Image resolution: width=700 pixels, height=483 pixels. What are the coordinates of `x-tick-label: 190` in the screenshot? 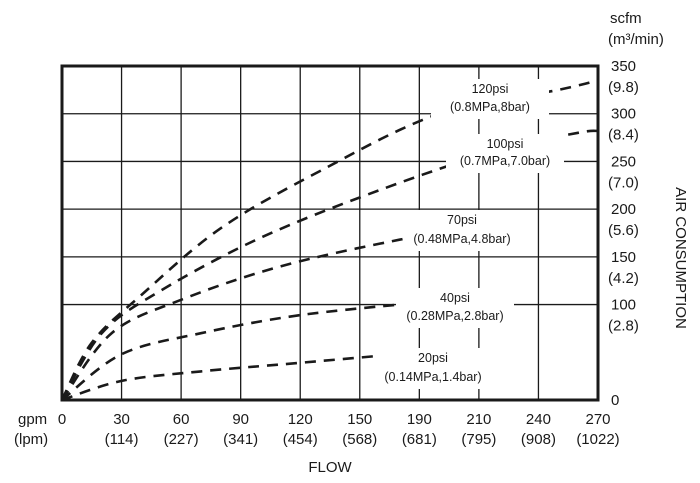 It's located at (419, 419).